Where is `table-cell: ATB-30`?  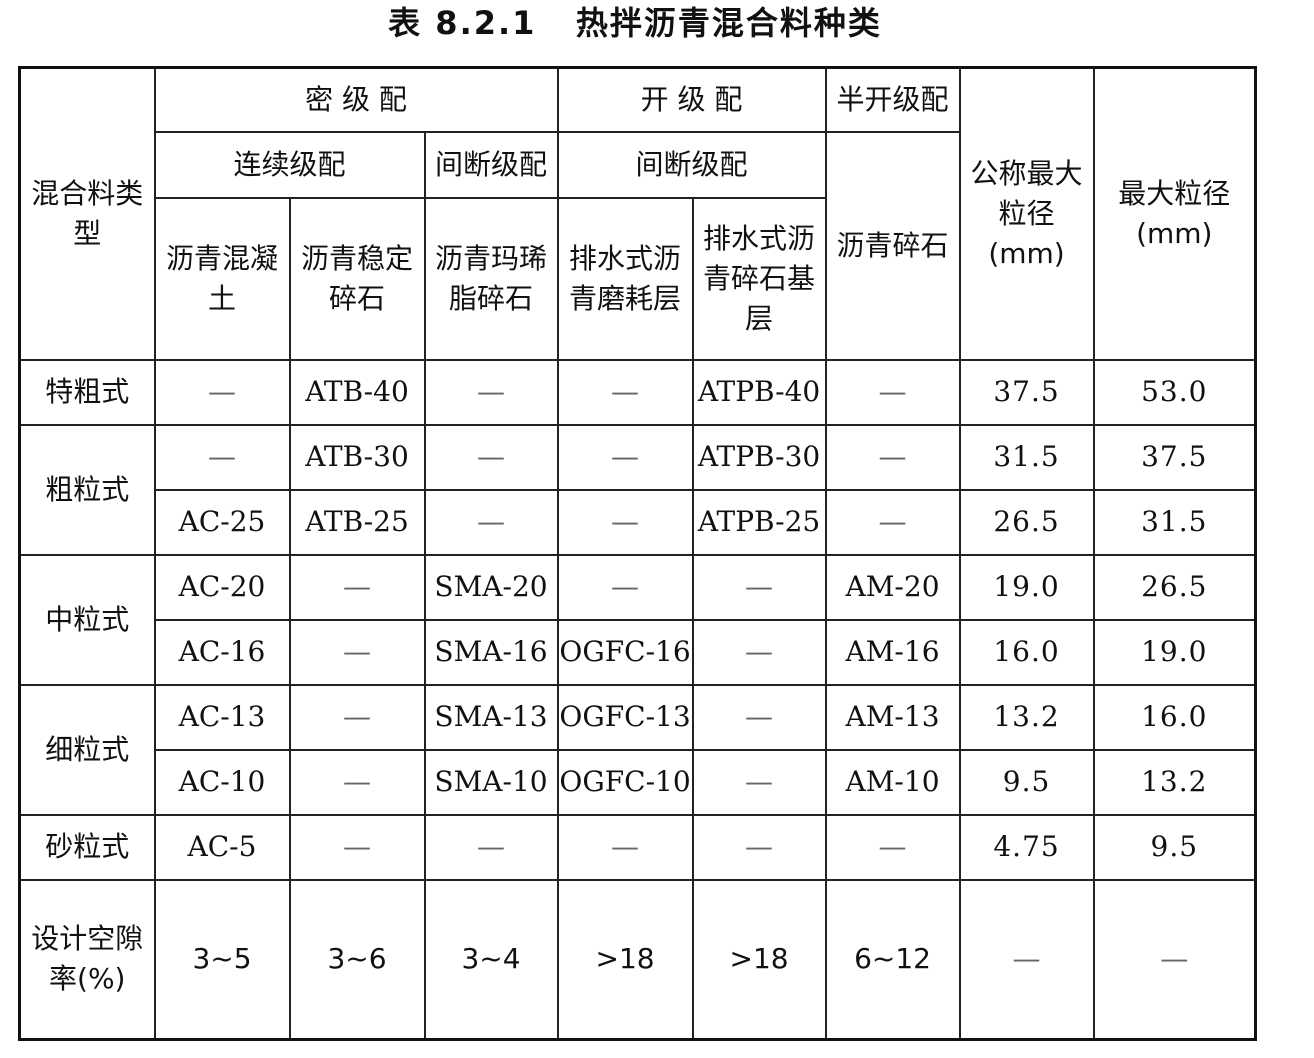
table-cell: ATB-30 is located at coordinates (357, 457).